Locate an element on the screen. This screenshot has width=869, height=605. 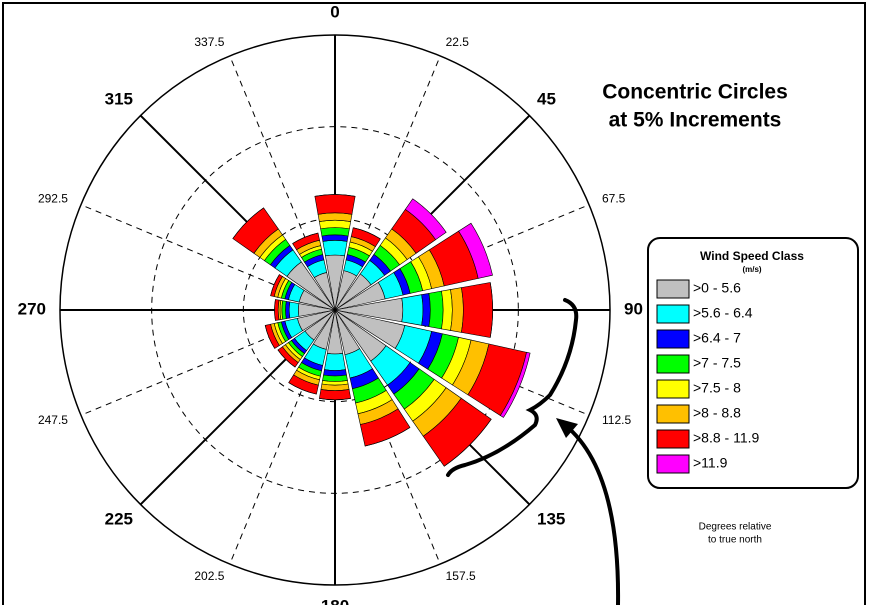
annotation: at 5% Increments is located at coordinates (695, 120).